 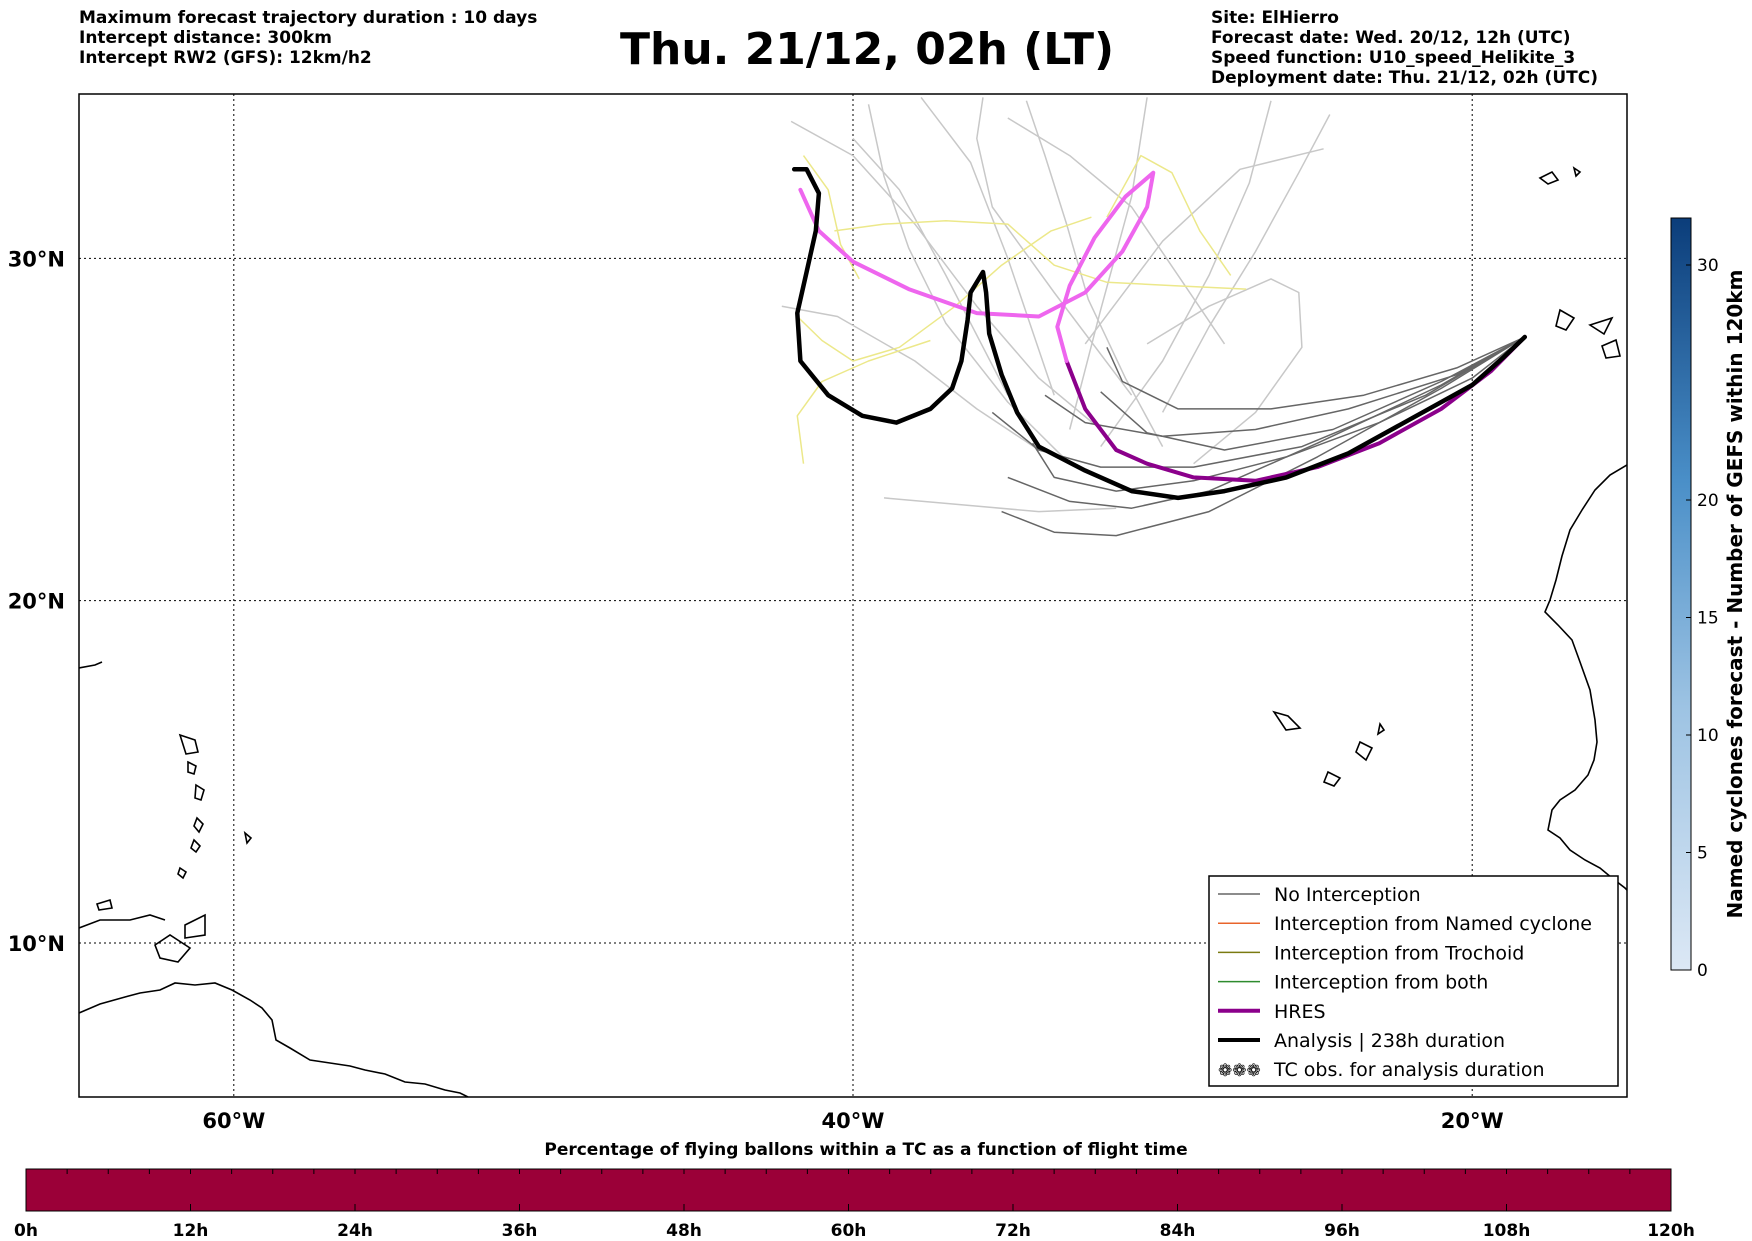 I want to click on legend-box, so click(x=1413, y=981).